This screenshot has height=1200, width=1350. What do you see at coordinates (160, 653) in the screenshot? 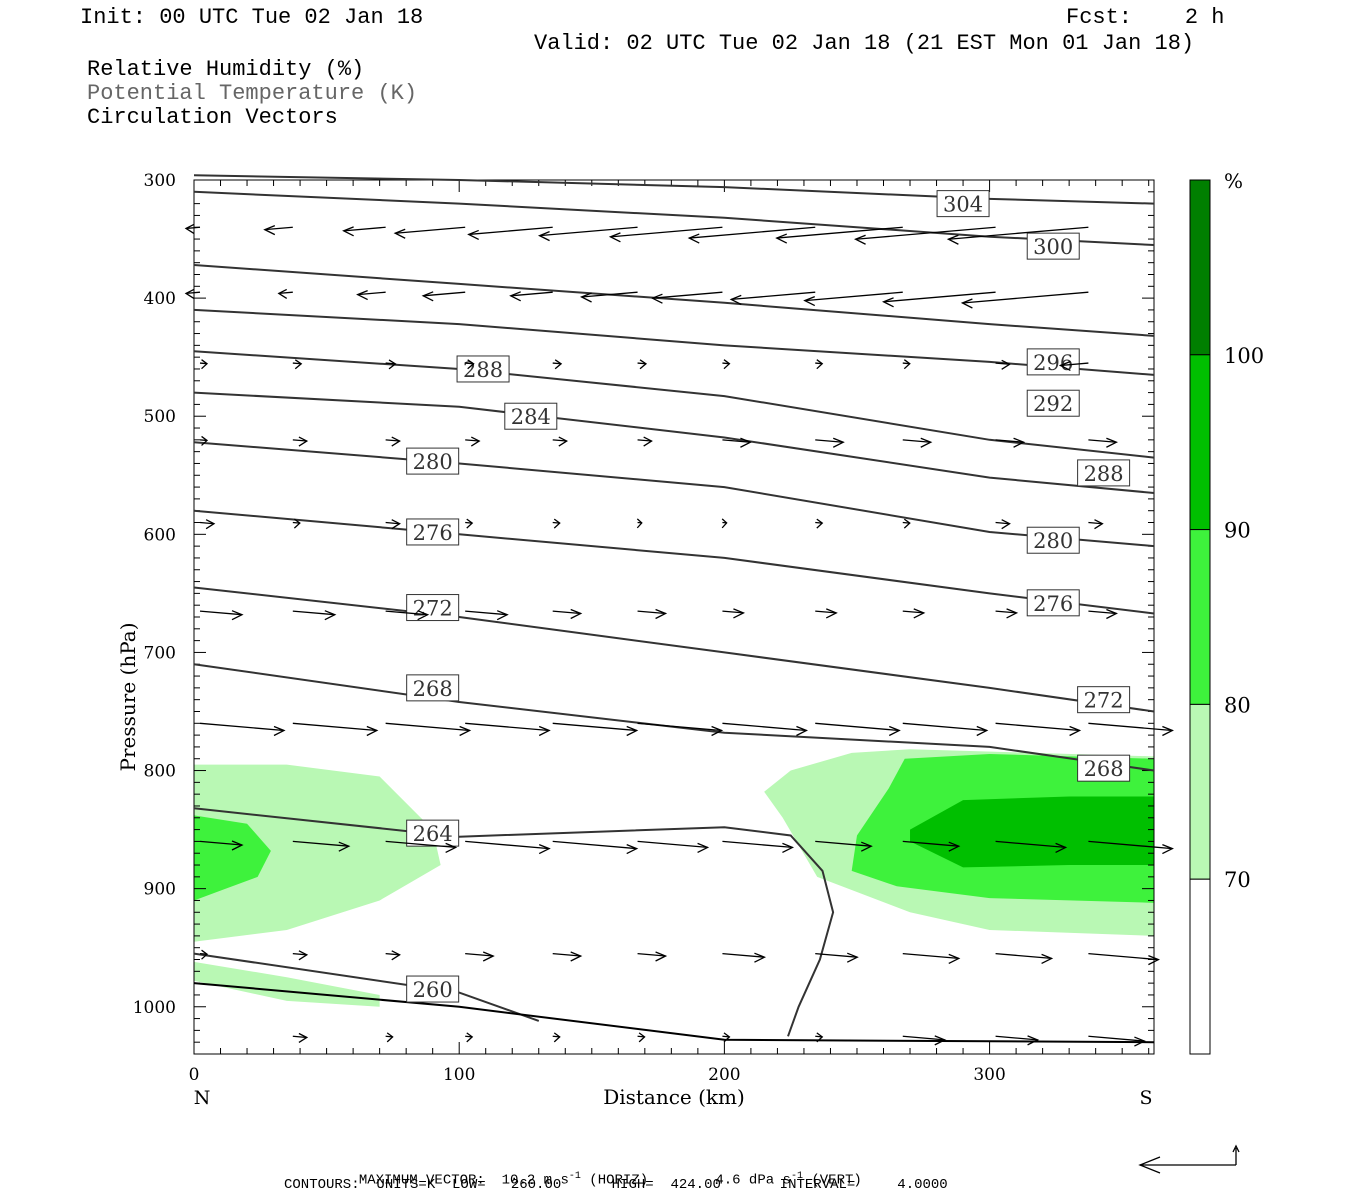
I see `y-tick-label: 700` at bounding box center [160, 653].